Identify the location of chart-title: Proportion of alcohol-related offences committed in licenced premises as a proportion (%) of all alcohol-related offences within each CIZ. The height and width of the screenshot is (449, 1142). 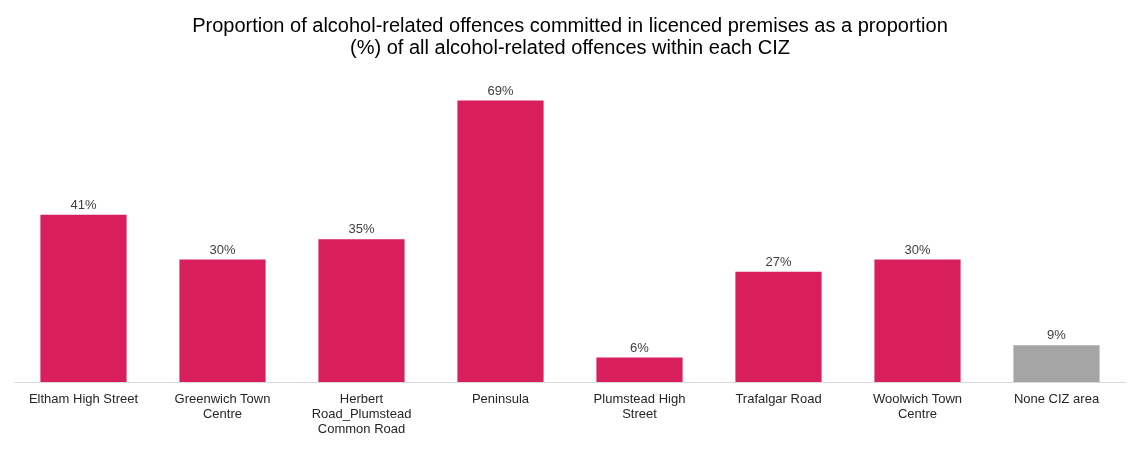
(570, 36).